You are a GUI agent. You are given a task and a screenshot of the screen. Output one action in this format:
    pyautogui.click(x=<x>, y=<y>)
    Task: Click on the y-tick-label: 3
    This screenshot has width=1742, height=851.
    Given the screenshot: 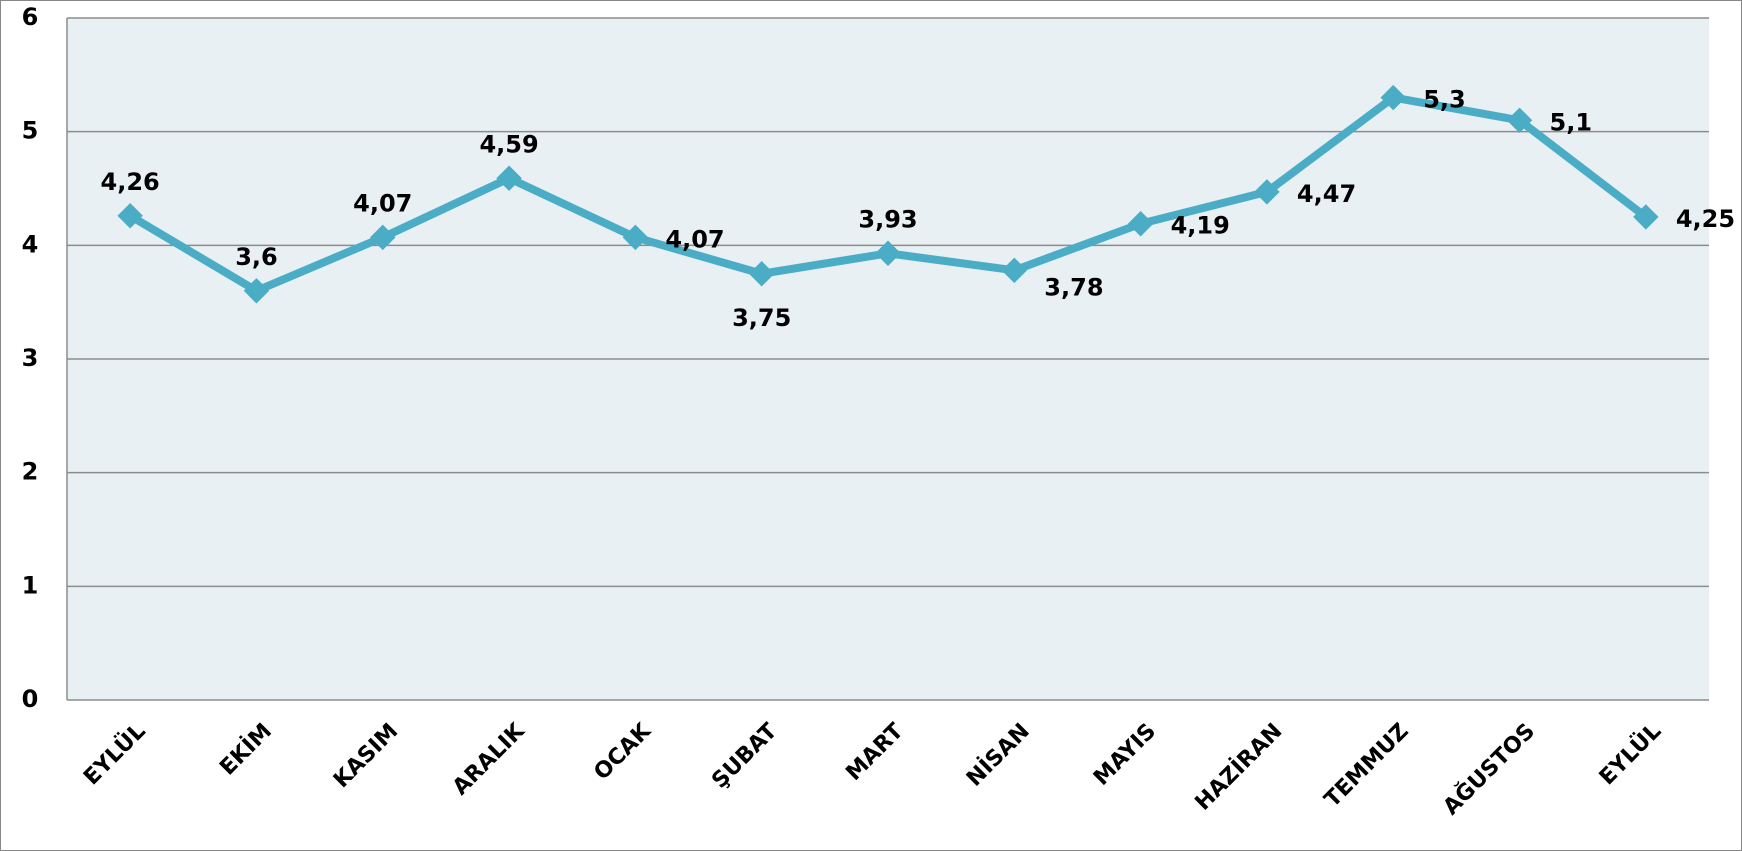 What is the action you would take?
    pyautogui.click(x=30, y=358)
    